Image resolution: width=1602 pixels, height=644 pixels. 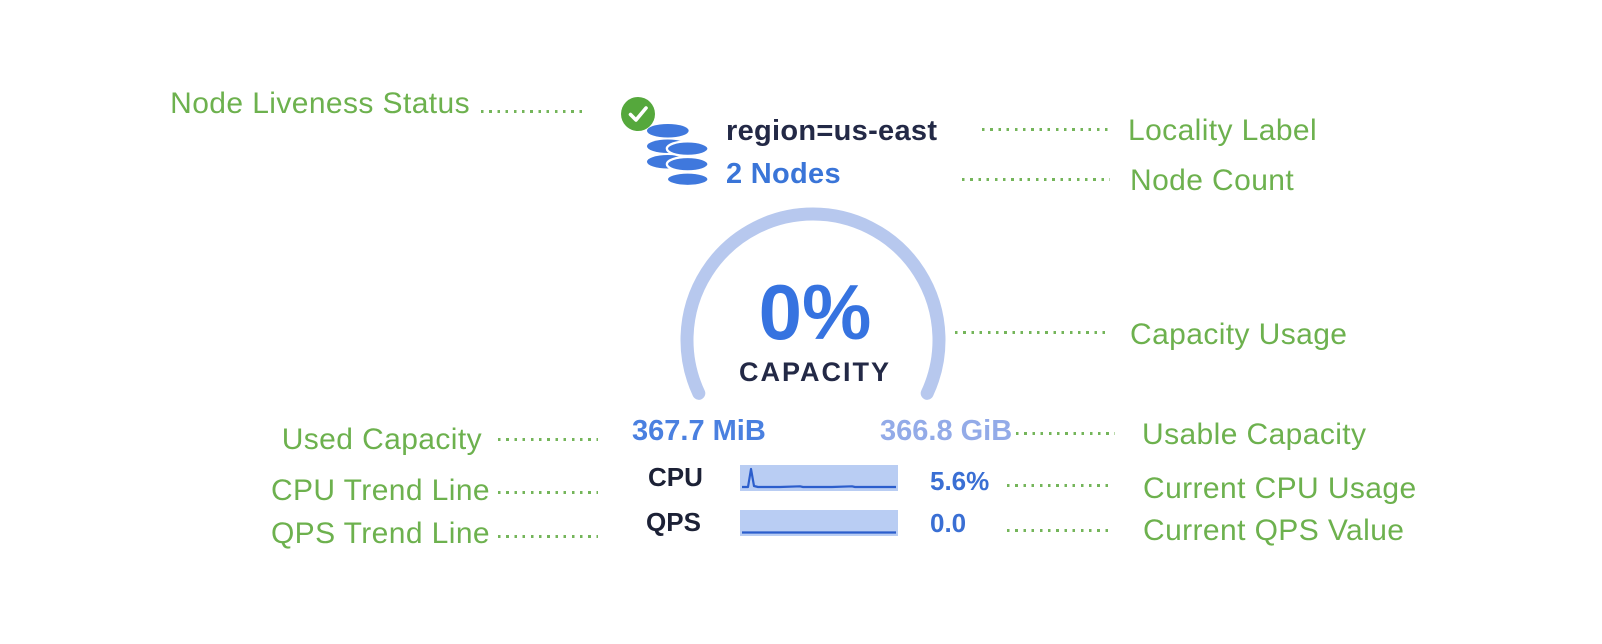 What do you see at coordinates (1212, 180) in the screenshot?
I see `callout-node-count: Node Count` at bounding box center [1212, 180].